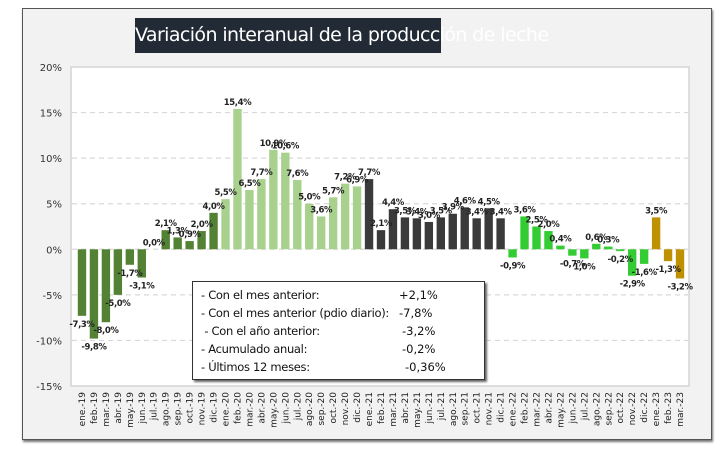  I want to click on bar-abr.-20, so click(261, 214).